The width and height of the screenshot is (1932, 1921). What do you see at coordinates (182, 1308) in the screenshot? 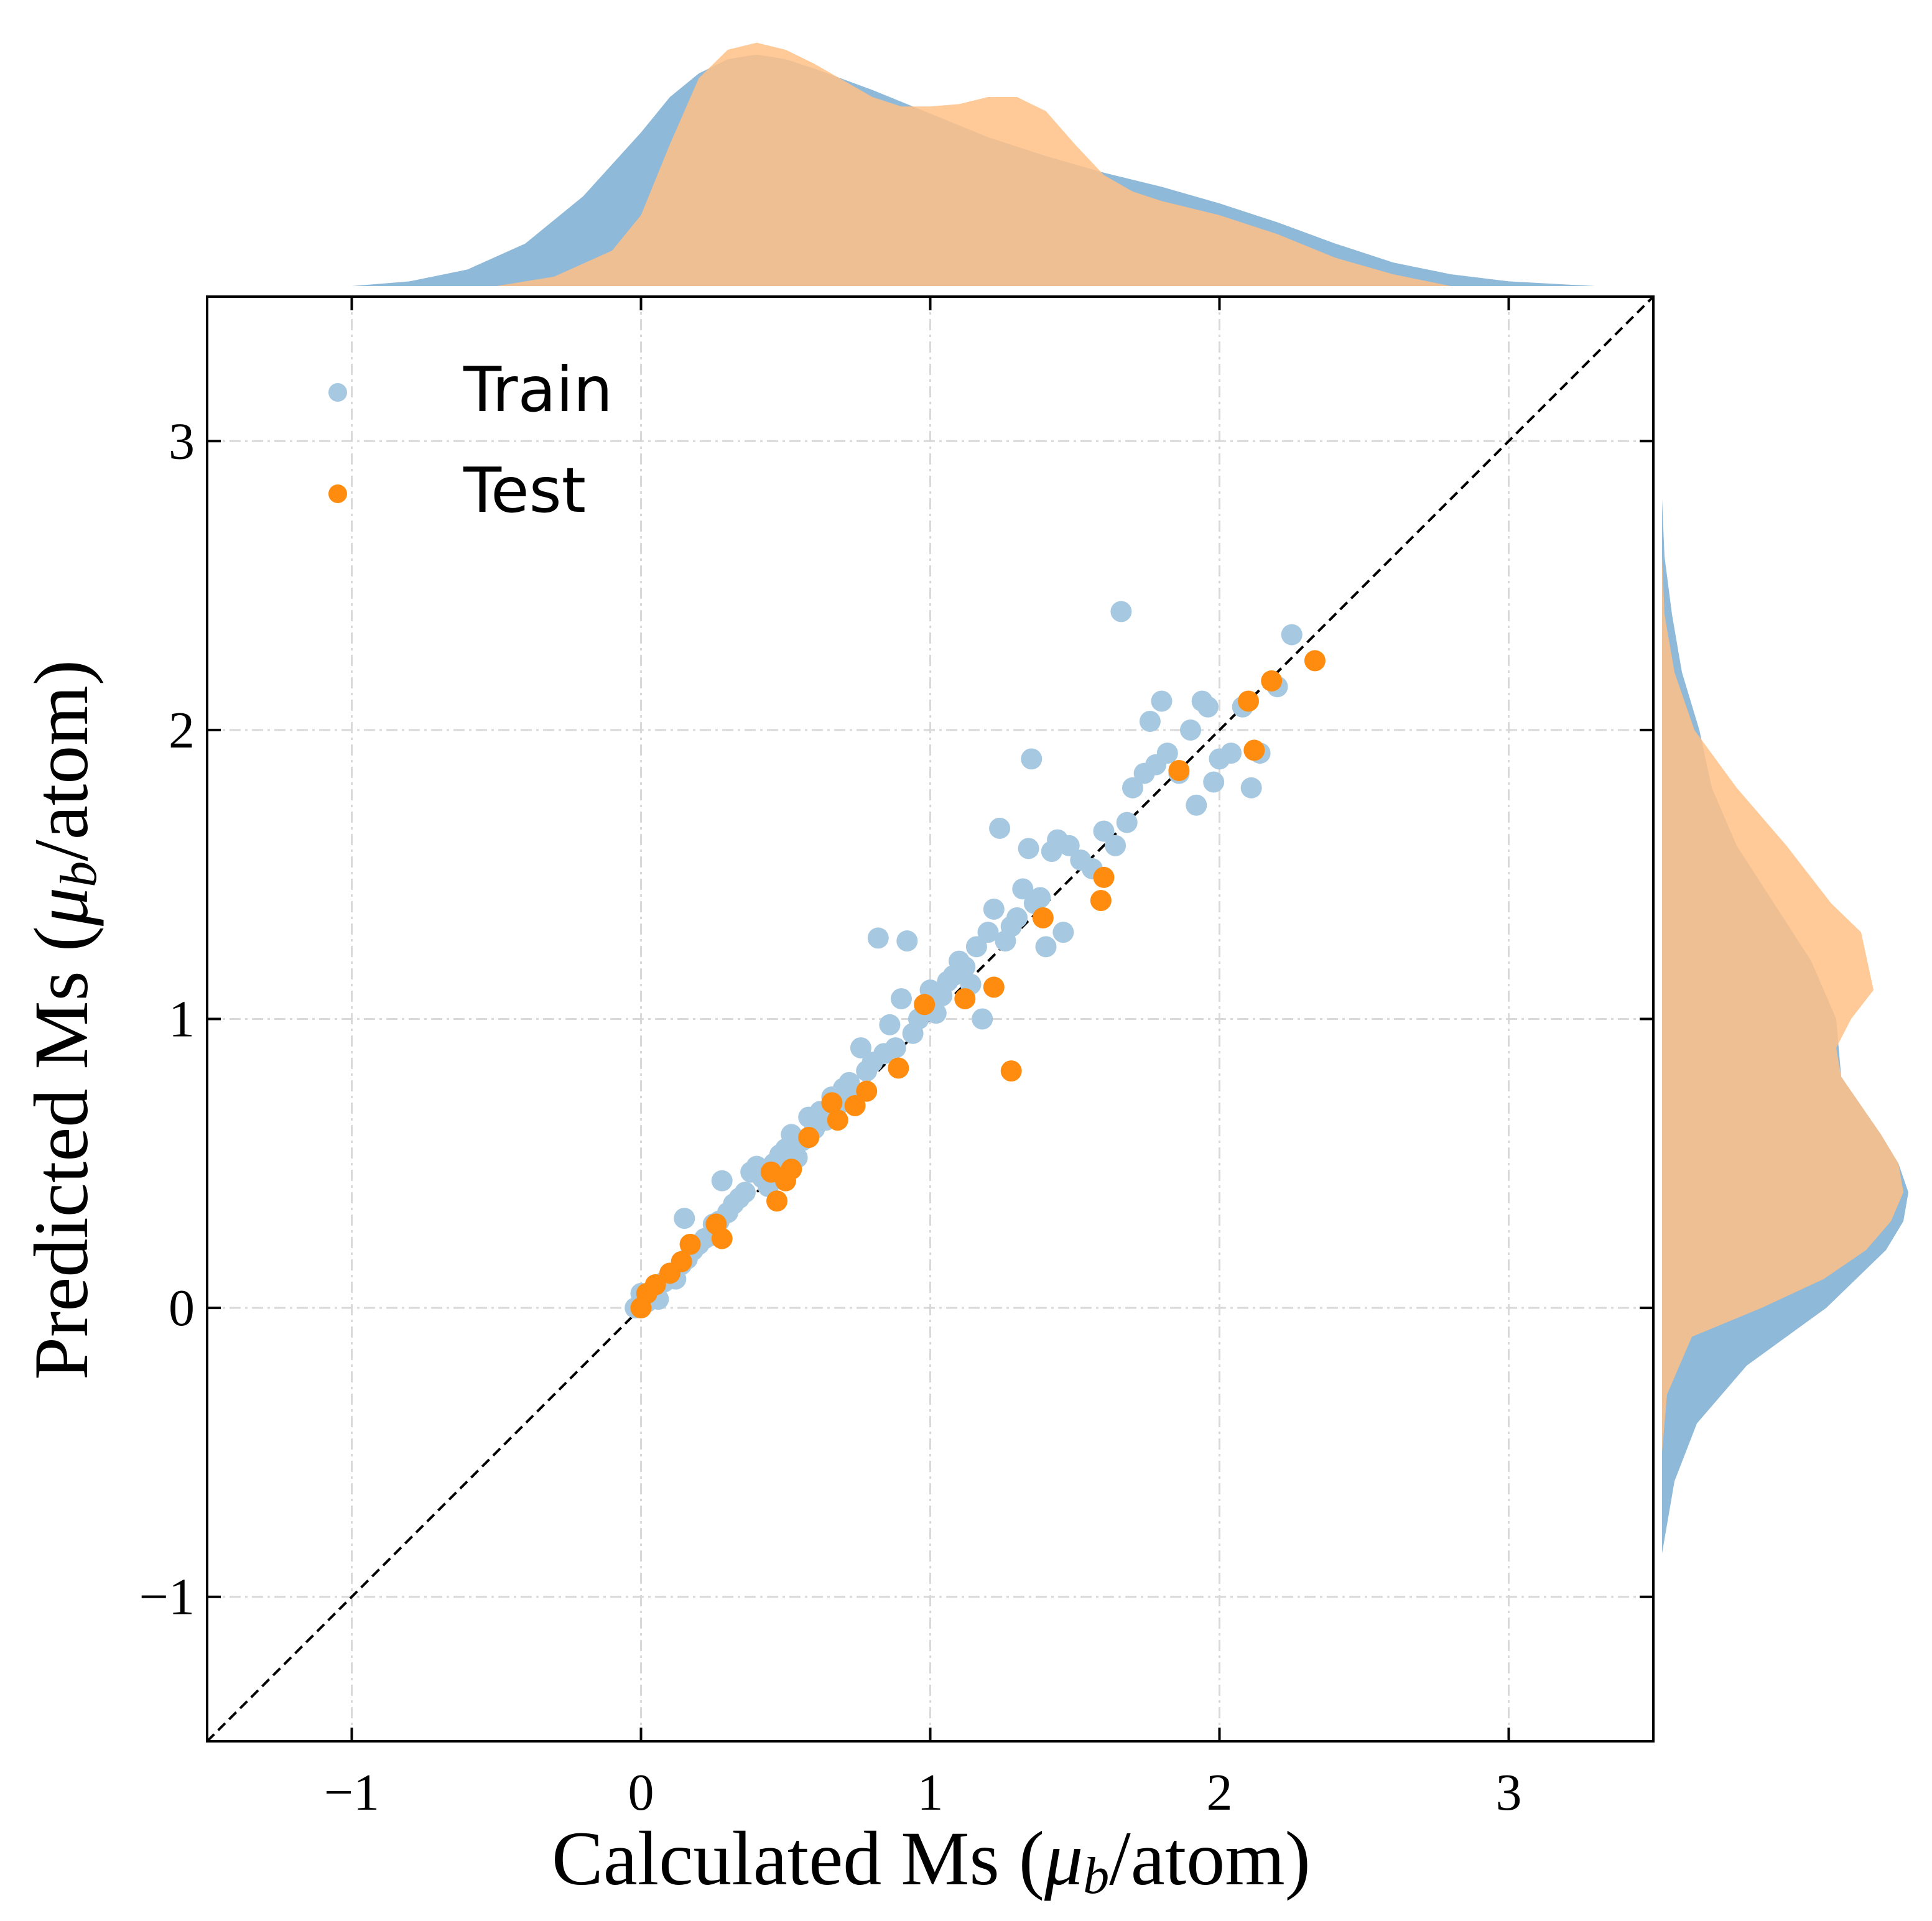
I see `y-tick-label: 0` at bounding box center [182, 1308].